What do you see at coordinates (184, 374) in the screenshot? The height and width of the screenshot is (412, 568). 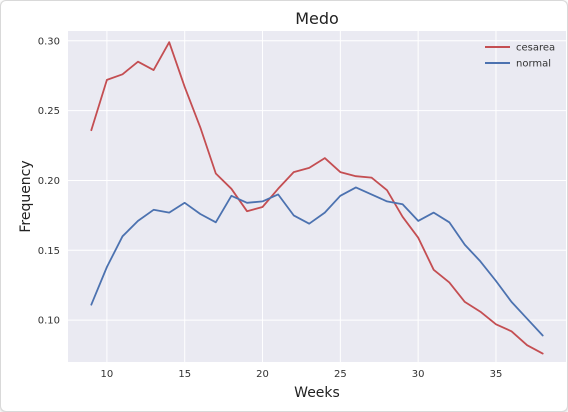 I see `x-tick-label: 15` at bounding box center [184, 374].